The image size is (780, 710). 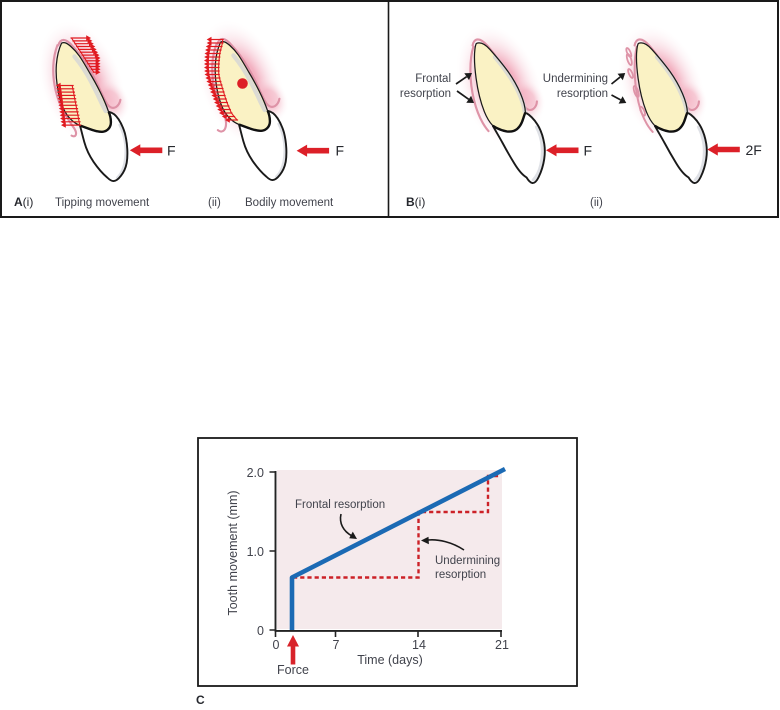 What do you see at coordinates (102, 203) in the screenshot?
I see `svg-text: Tipping movement` at bounding box center [102, 203].